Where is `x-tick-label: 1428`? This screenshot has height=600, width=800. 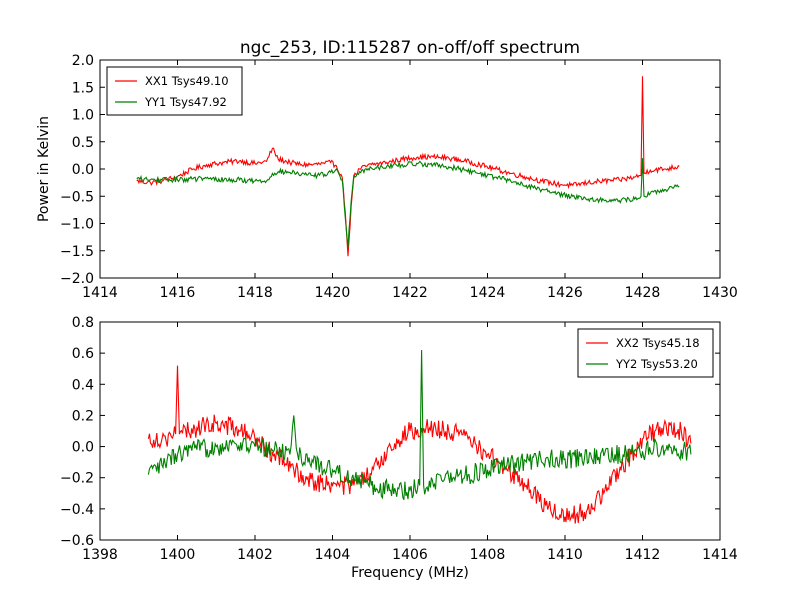 x-tick-label: 1428 is located at coordinates (643, 293).